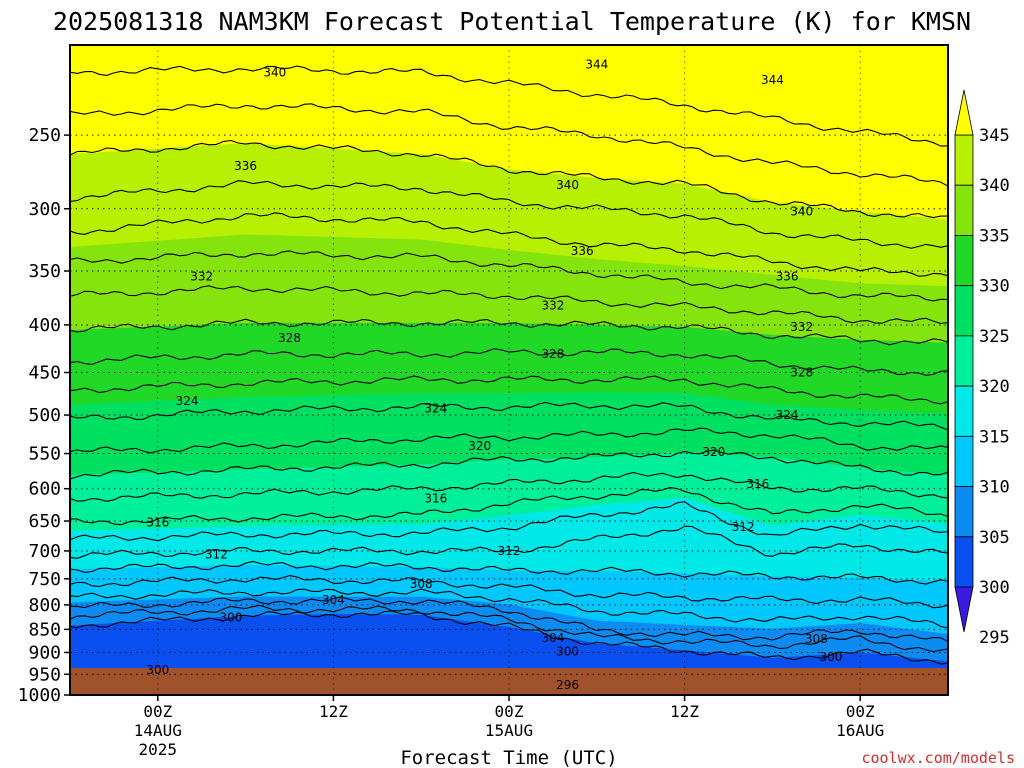  I want to click on y-tick-label: 300, so click(44, 209).